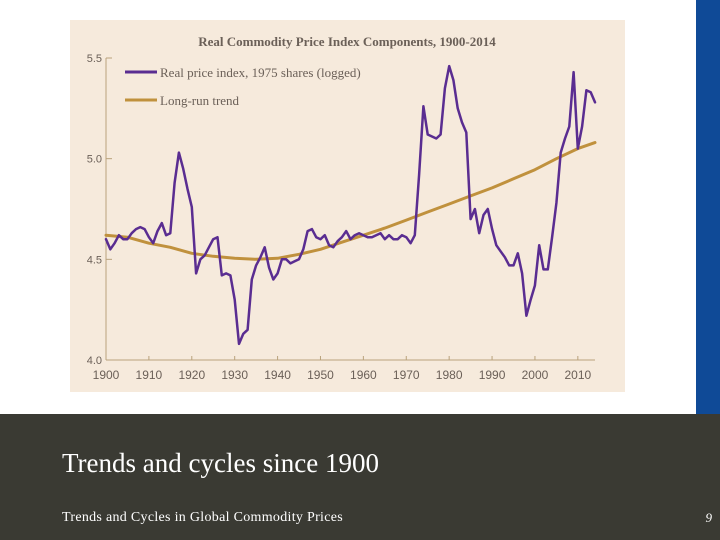  Describe the element at coordinates (200, 100) in the screenshot. I see `legend-label-long-run-trend: Long-run trend` at that location.